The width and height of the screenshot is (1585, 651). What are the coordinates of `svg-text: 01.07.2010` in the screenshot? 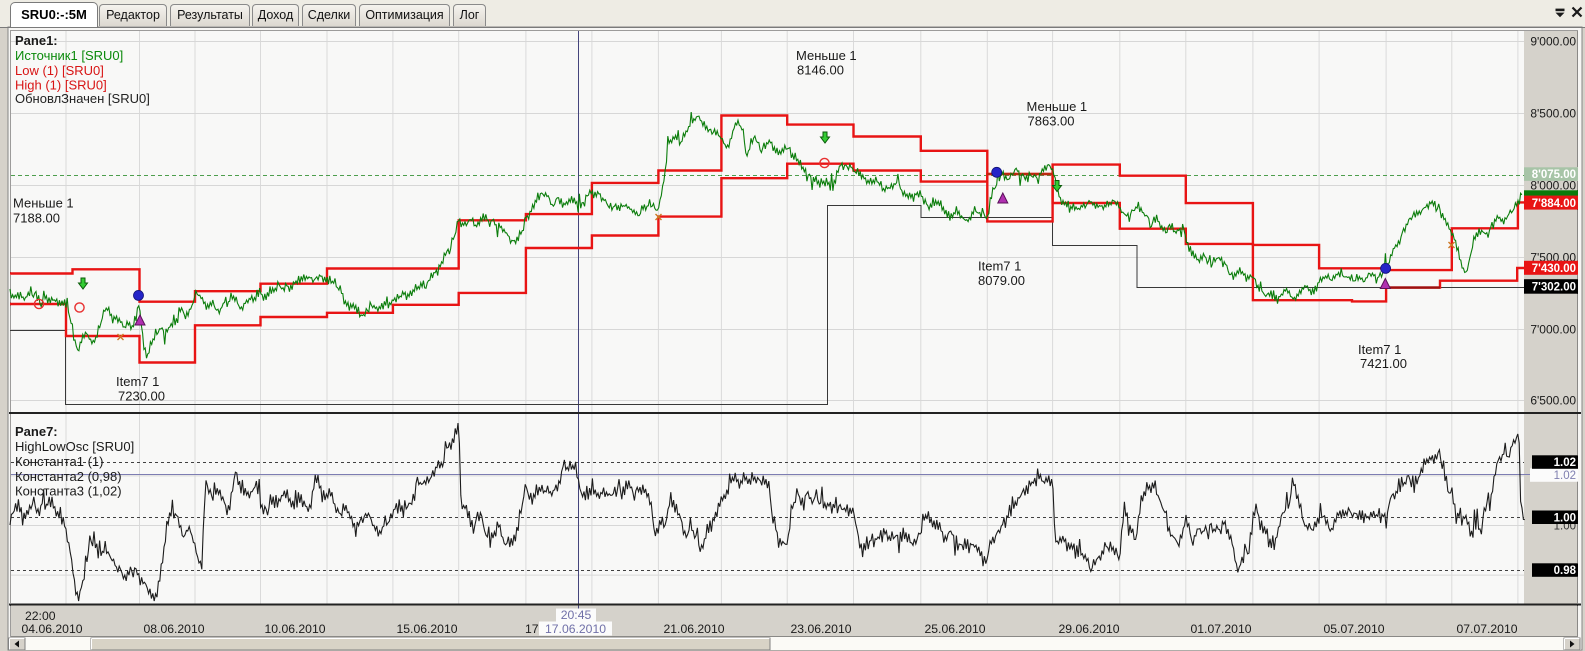 It's located at (1221, 629).